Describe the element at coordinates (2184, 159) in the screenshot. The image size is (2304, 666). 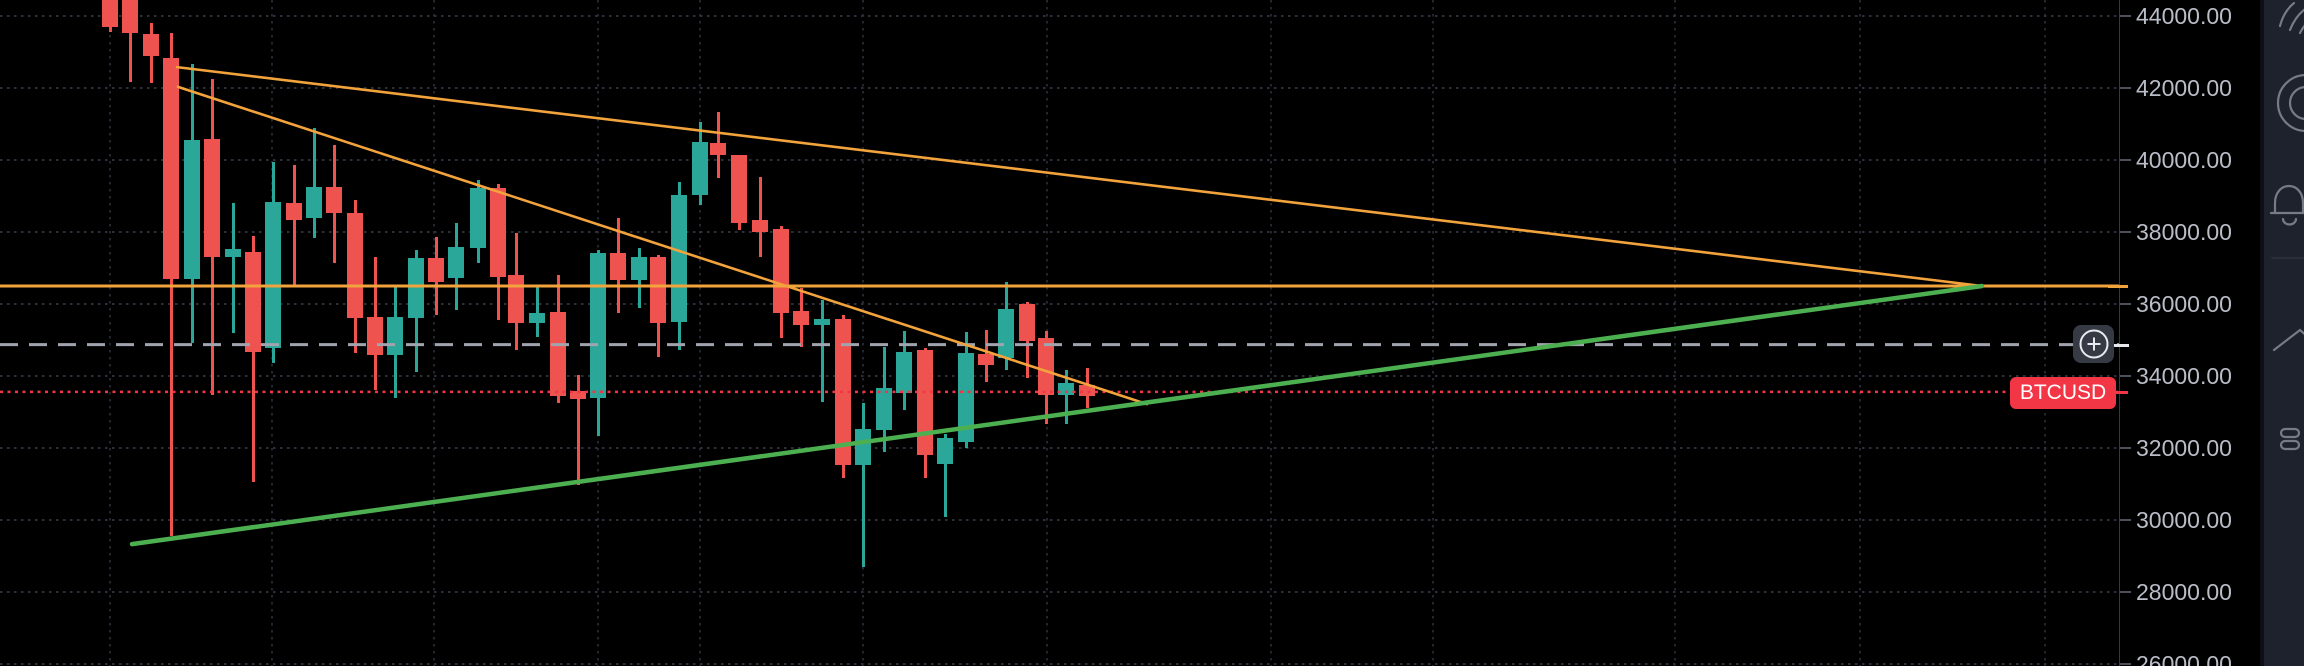
I see `tick-label: 40000.00` at that location.